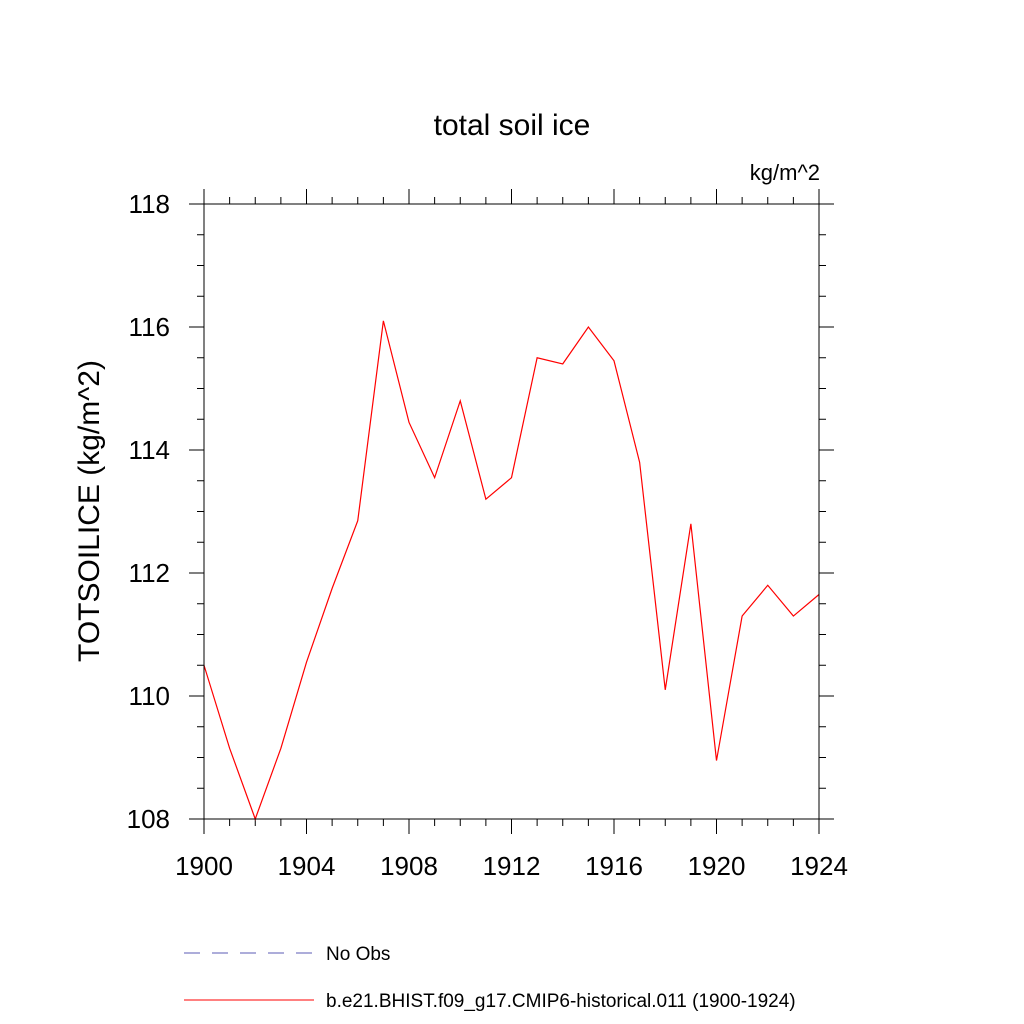  What do you see at coordinates (614, 866) in the screenshot?
I see `x-tick-label: 1916` at bounding box center [614, 866].